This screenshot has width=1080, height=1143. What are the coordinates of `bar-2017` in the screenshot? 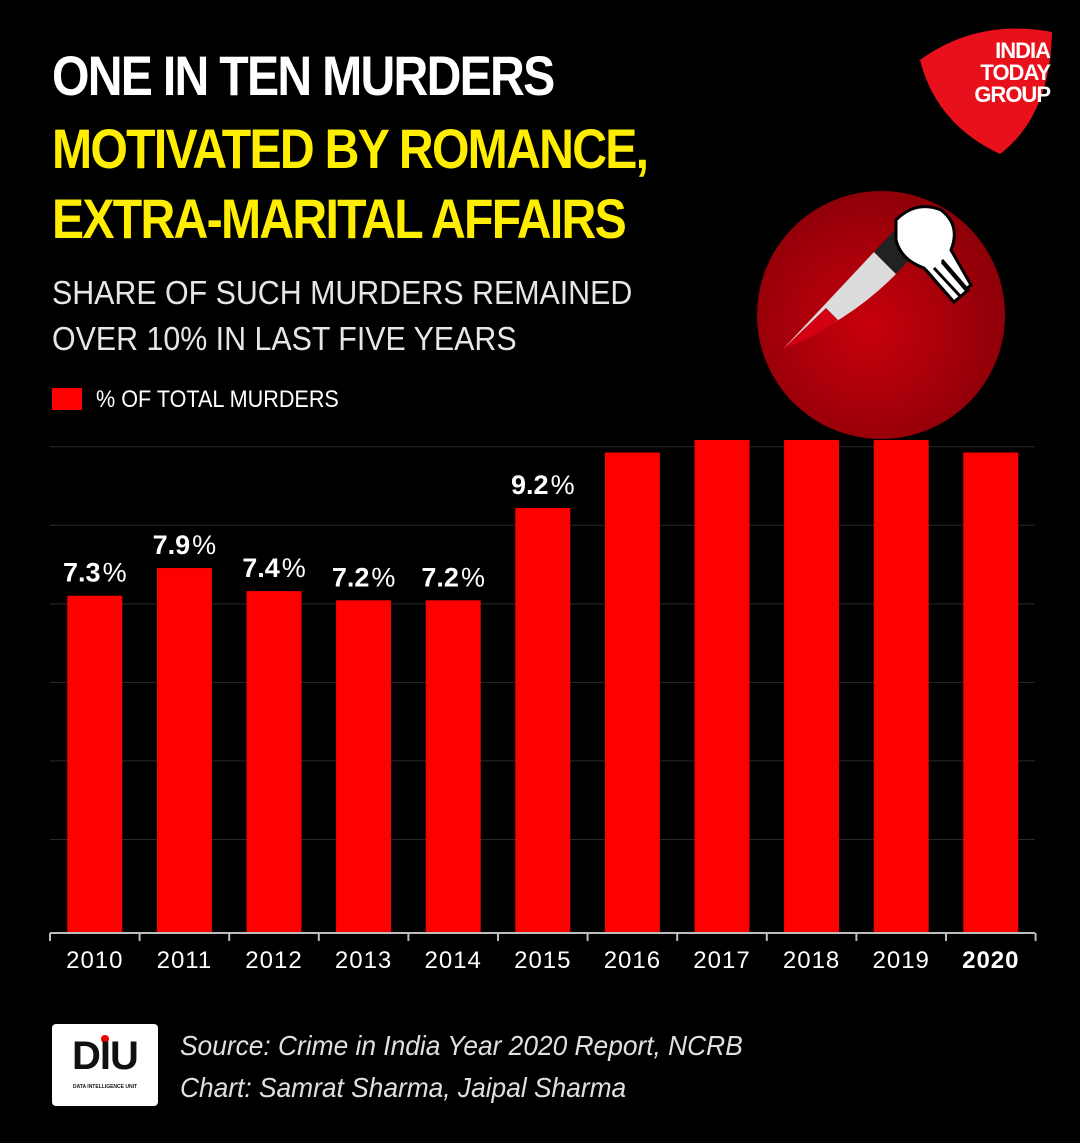 It's located at (722, 686).